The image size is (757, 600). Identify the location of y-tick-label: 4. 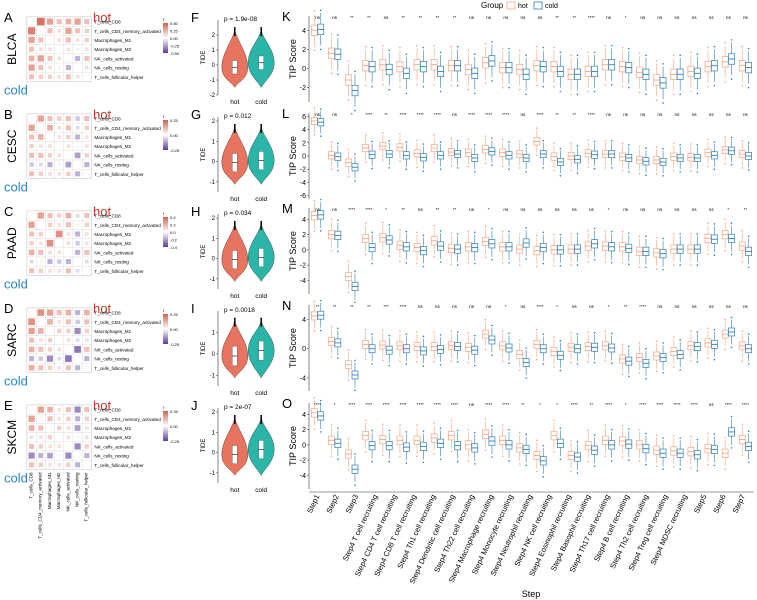
(304, 320).